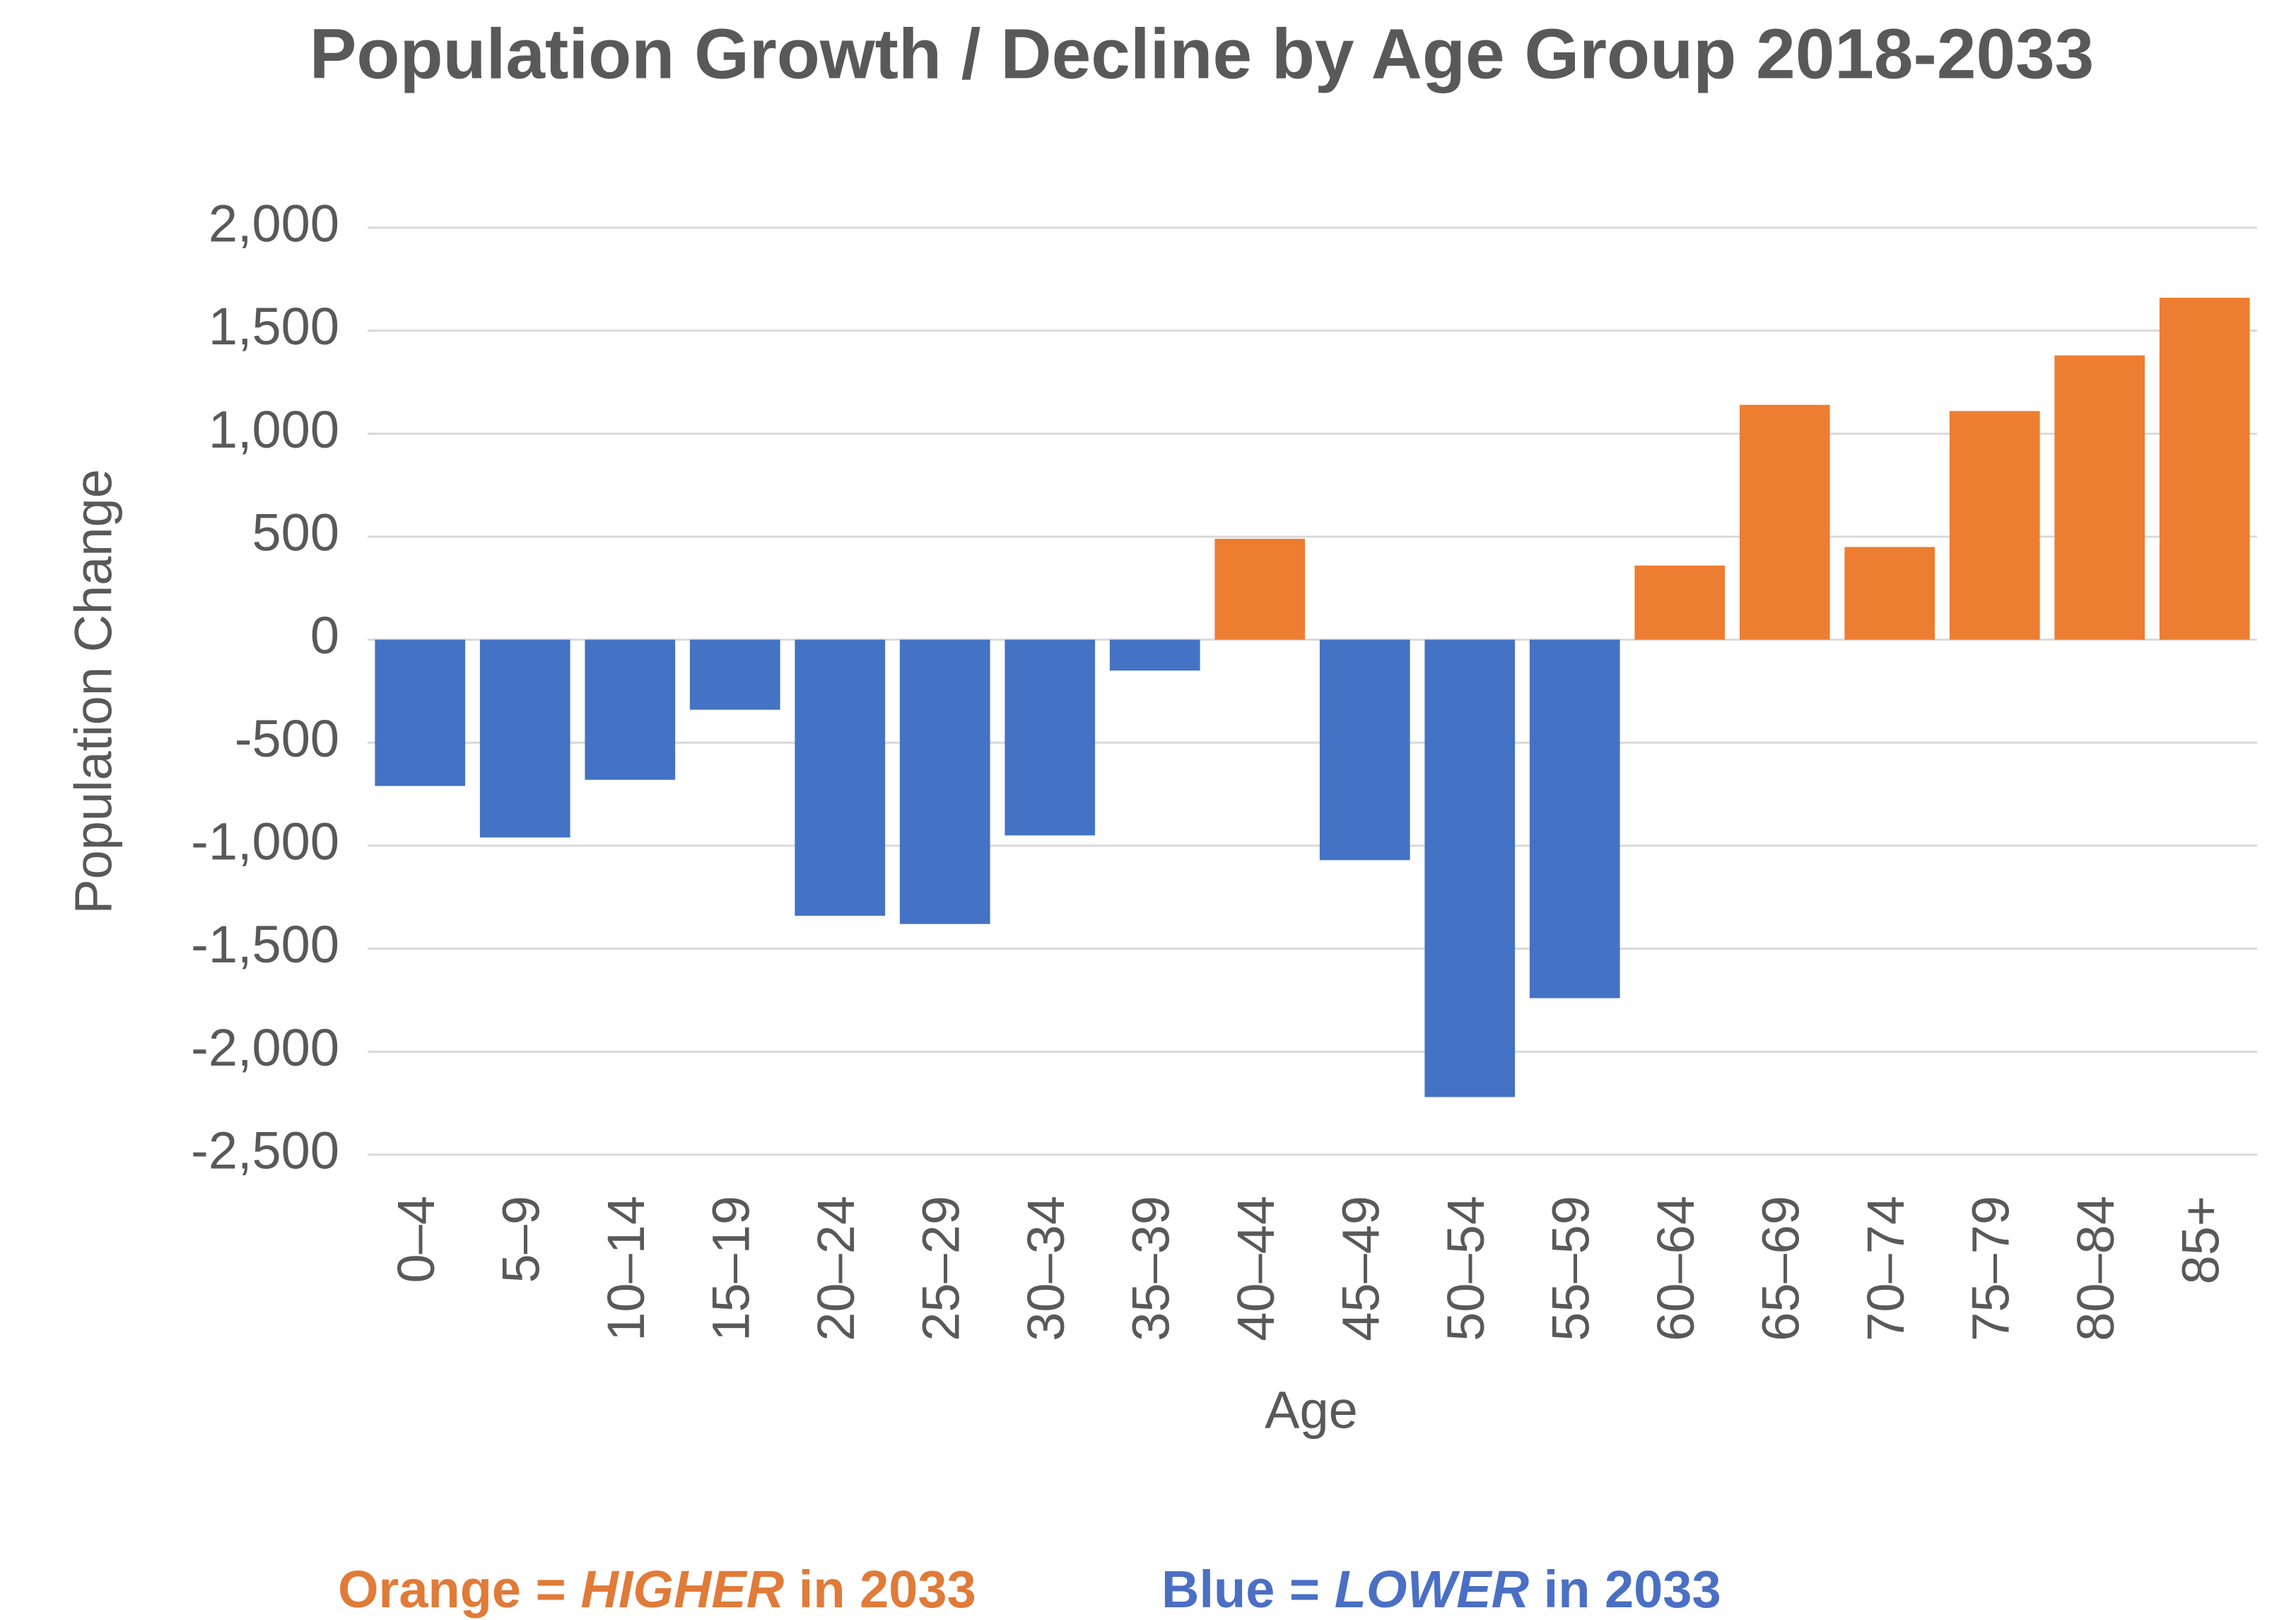 This screenshot has height=1620, width=2296. I want to click on y-axis-title: Population Change, so click(93, 692).